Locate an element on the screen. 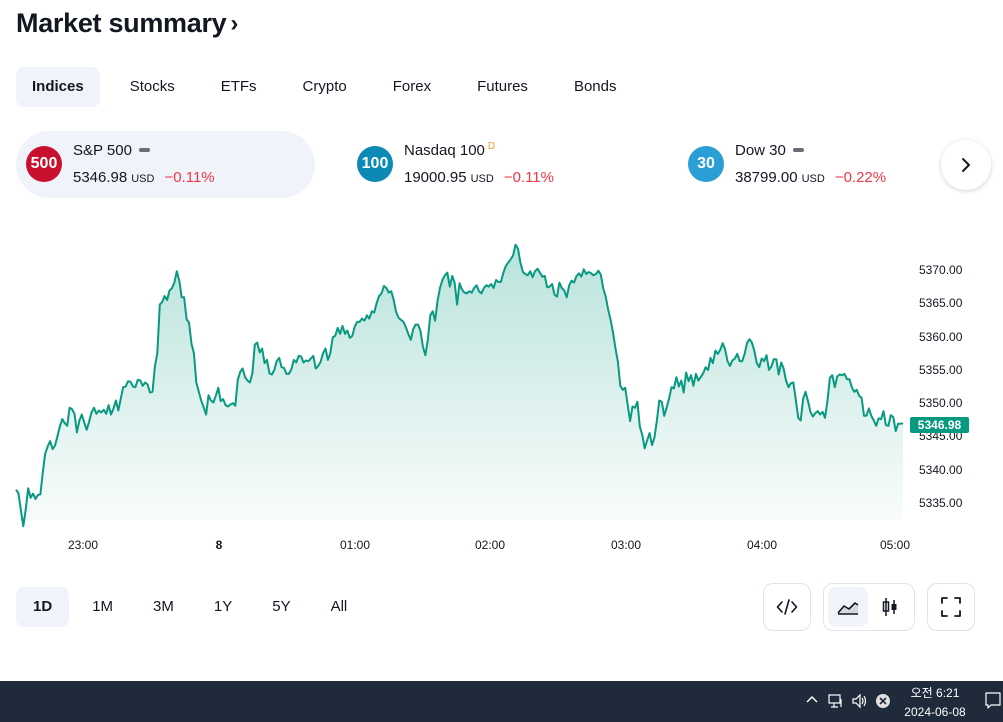 The height and width of the screenshot is (722, 1003). range-5y: 5Y is located at coordinates (281, 606).